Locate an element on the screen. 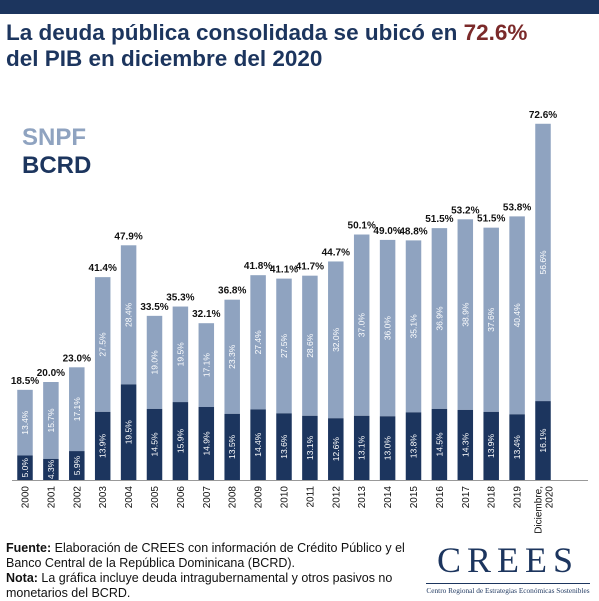 The image size is (599, 601). label-bcrd-2: 5.9% is located at coordinates (77, 465).